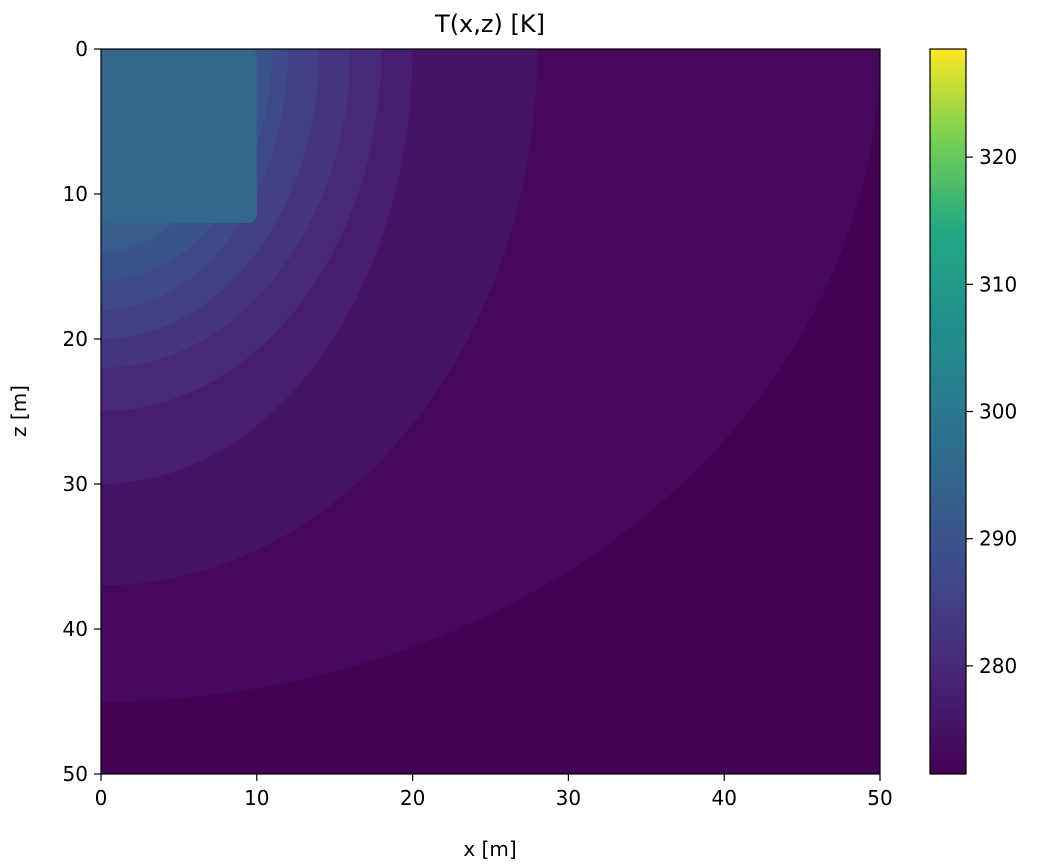  Describe the element at coordinates (81, 49) in the screenshot. I see `y-tick-label: 0` at that location.